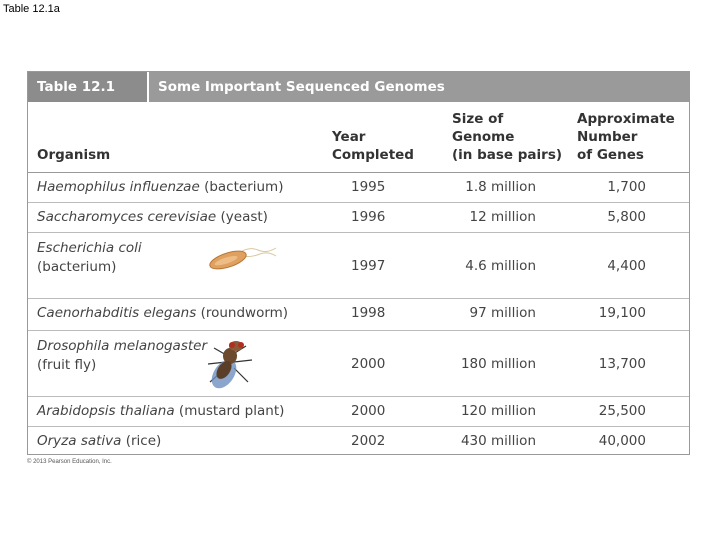 This screenshot has height=540, width=720. Describe the element at coordinates (117, 313) in the screenshot. I see `organism-species: Caenorhabditis elegans` at that location.